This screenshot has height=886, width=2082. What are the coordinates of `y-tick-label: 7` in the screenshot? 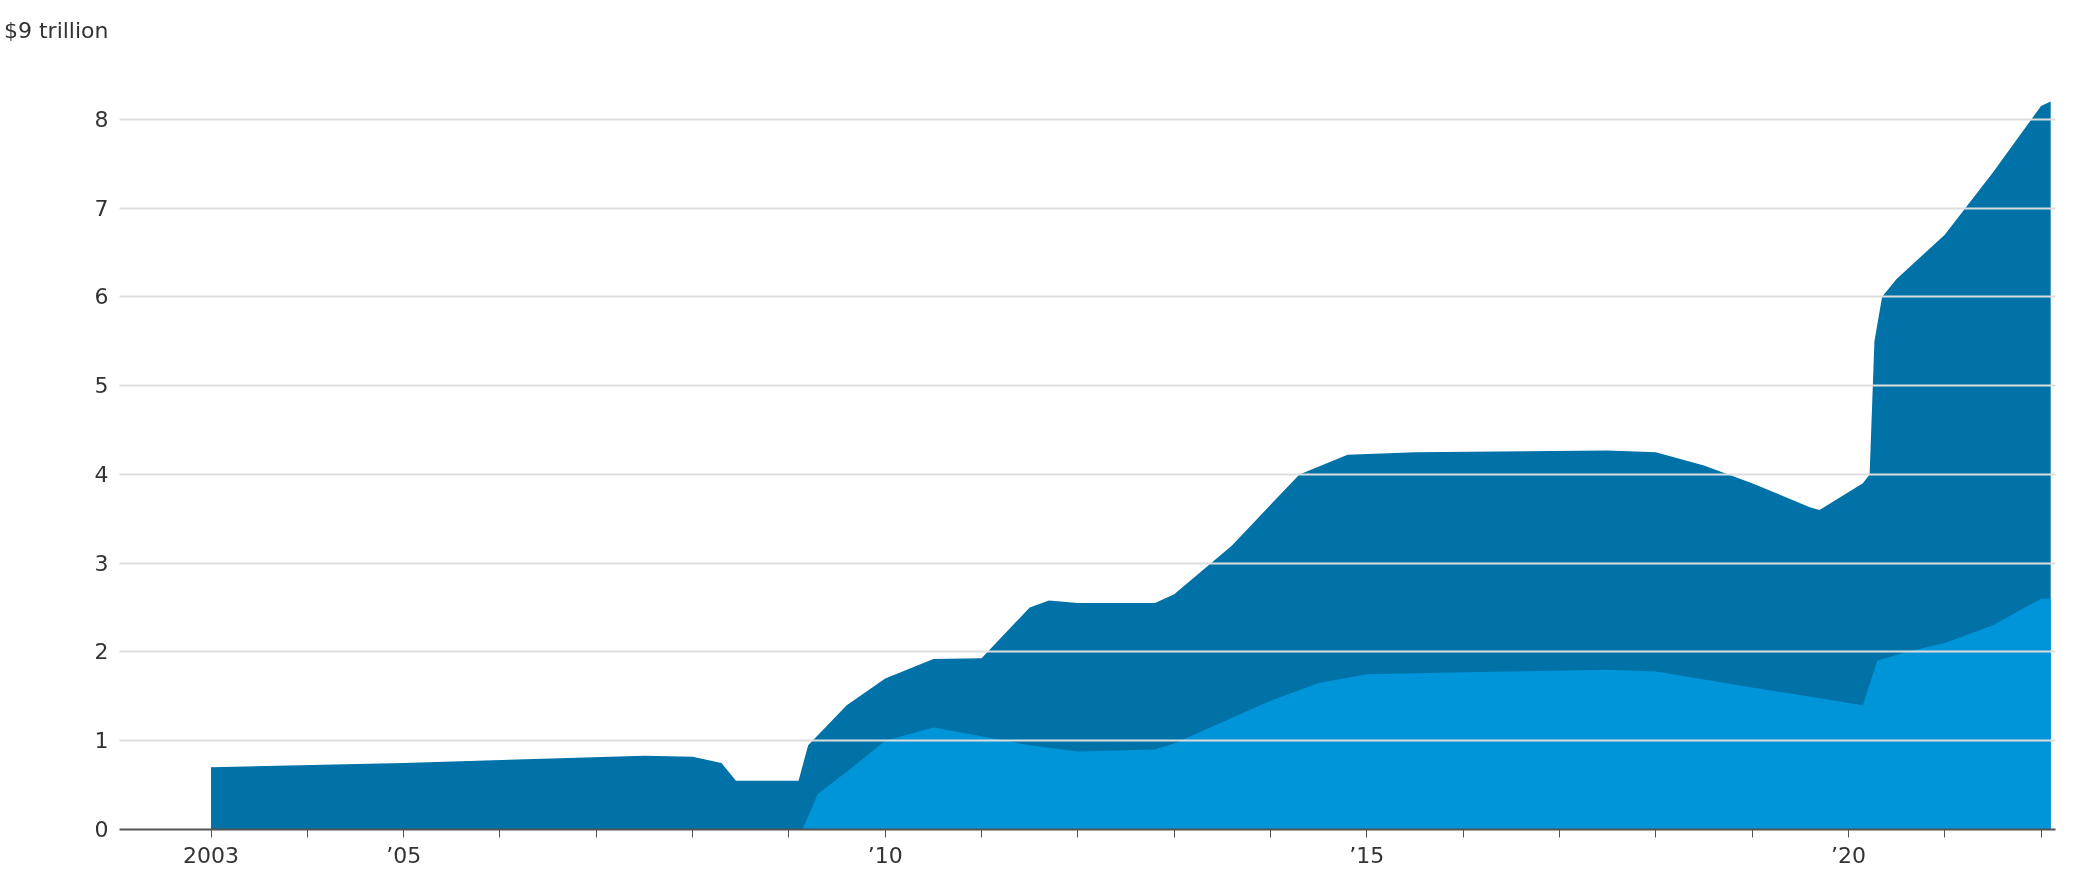 It's located at (101, 208).